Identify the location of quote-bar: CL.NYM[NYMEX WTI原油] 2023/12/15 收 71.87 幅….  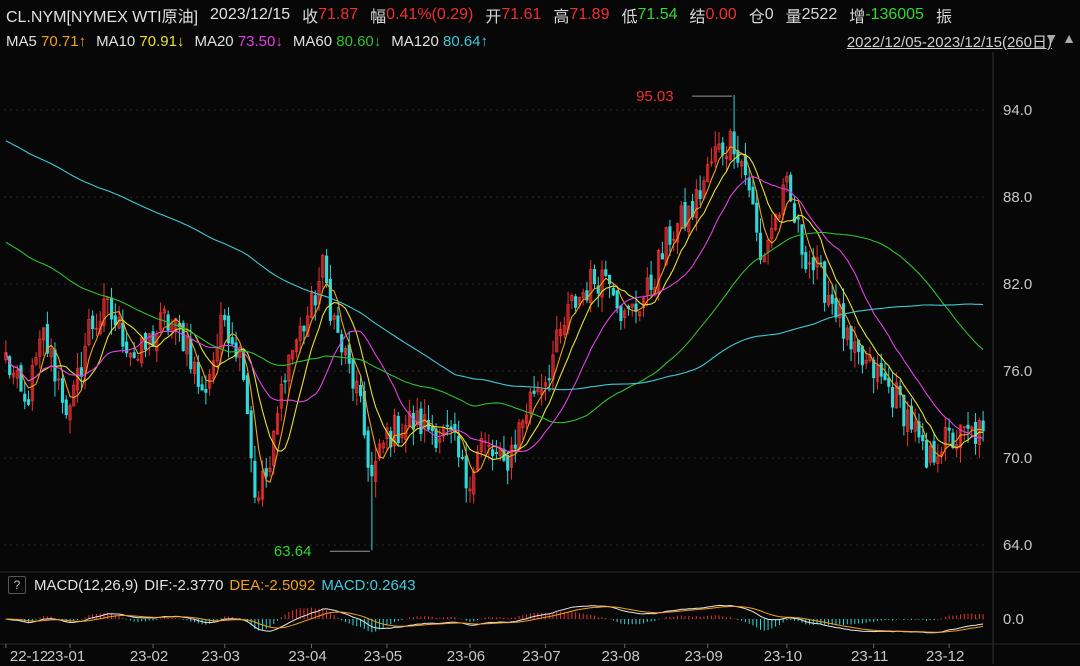
(540, 15).